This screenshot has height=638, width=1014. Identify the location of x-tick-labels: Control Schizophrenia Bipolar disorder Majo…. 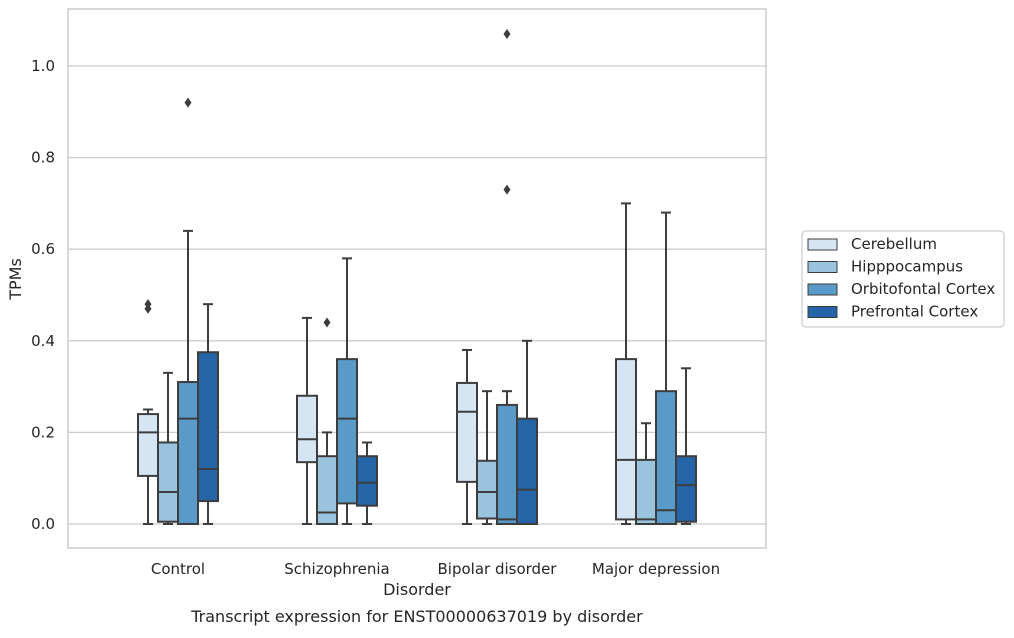
(435, 569).